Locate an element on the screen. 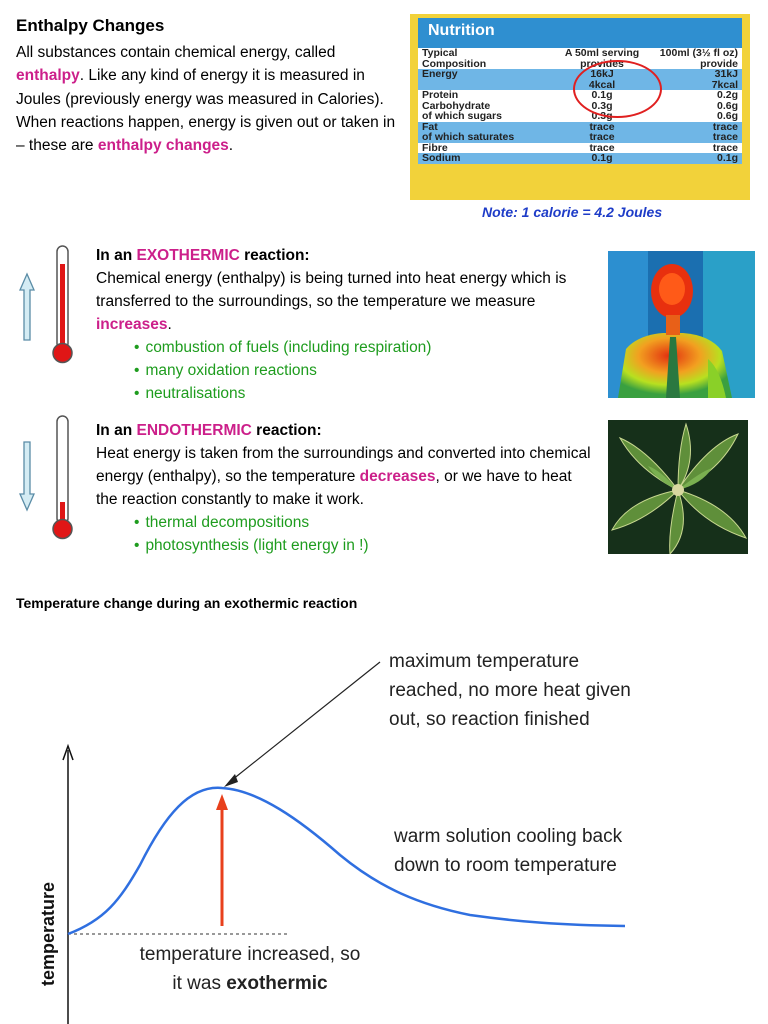  plant-photo is located at coordinates (678, 487).